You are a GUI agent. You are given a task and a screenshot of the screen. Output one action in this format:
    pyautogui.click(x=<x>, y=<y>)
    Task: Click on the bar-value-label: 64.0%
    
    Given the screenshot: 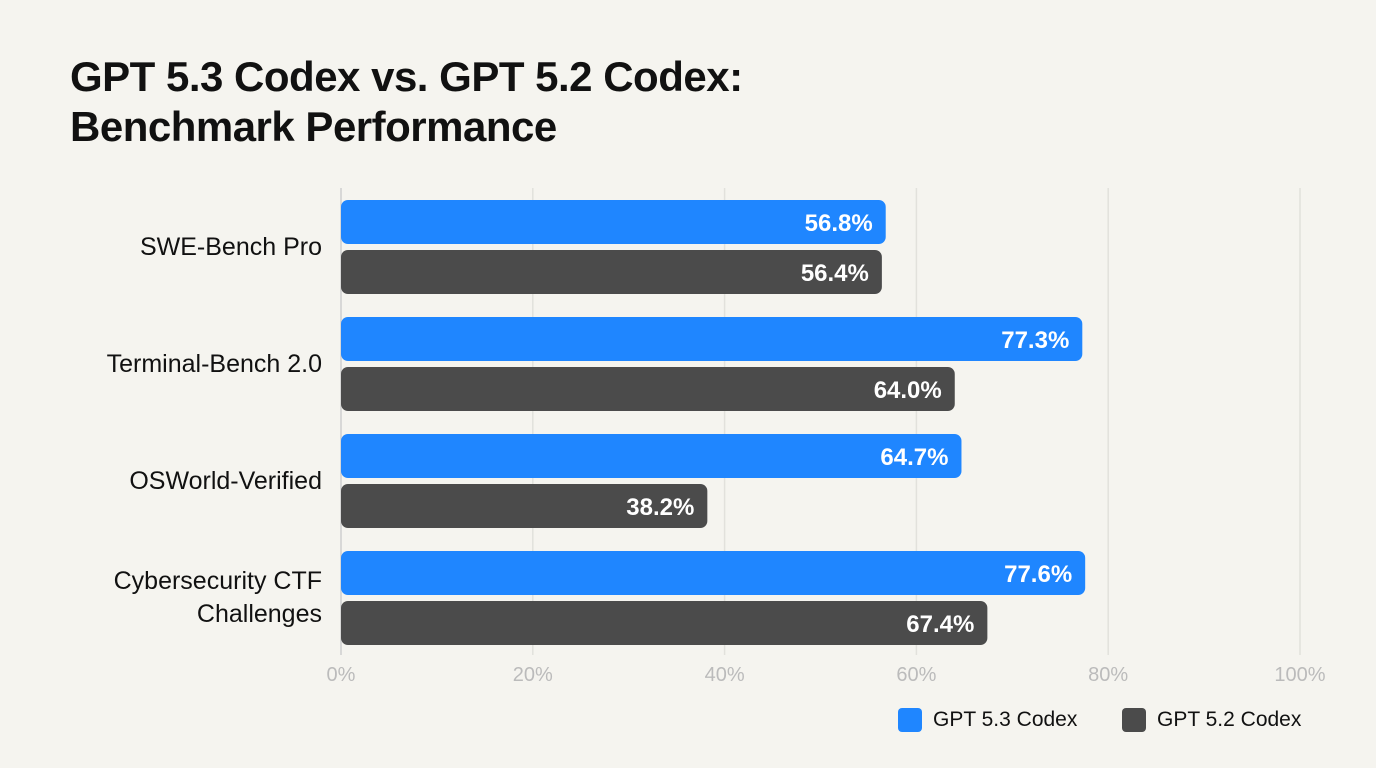 What is the action you would take?
    pyautogui.click(x=908, y=390)
    